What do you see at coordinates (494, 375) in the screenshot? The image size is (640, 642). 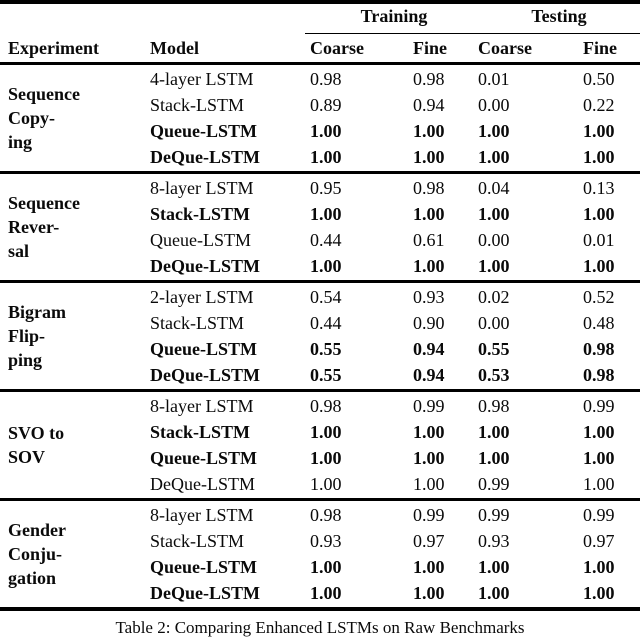 I see `value-cell: 0.53` at bounding box center [494, 375].